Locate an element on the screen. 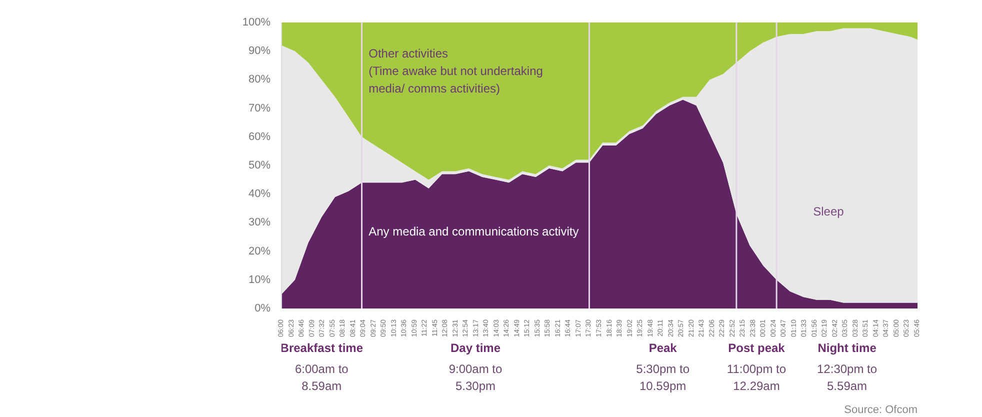 The image size is (982, 417). y-tick-label: 100% is located at coordinates (256, 22).